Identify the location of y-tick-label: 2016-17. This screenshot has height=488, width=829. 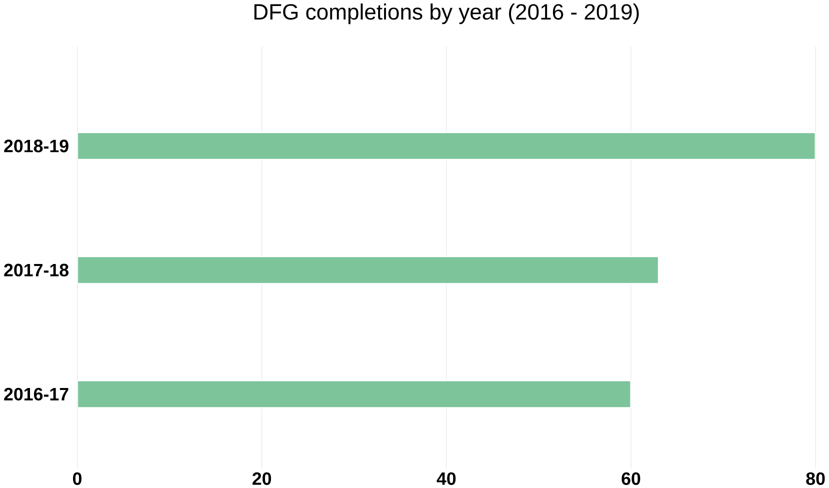
(36, 394).